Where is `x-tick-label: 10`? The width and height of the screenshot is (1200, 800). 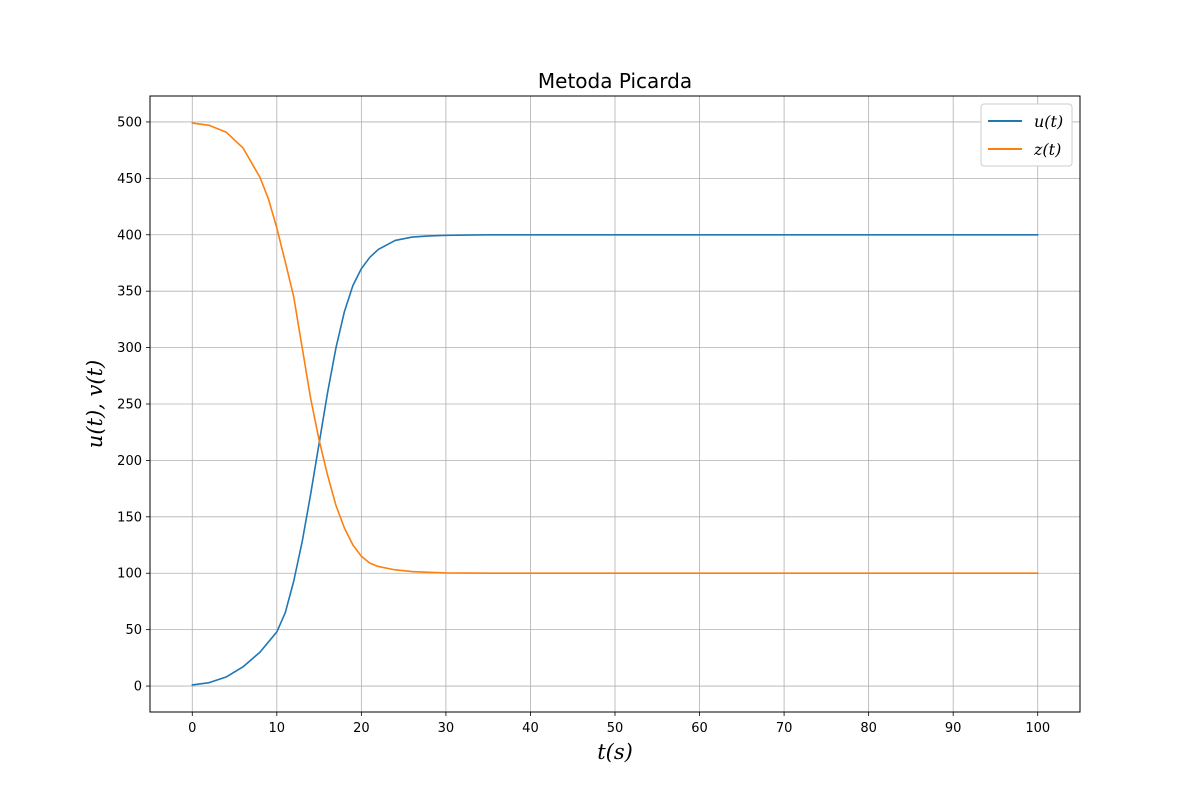
x-tick-label: 10 is located at coordinates (277, 728).